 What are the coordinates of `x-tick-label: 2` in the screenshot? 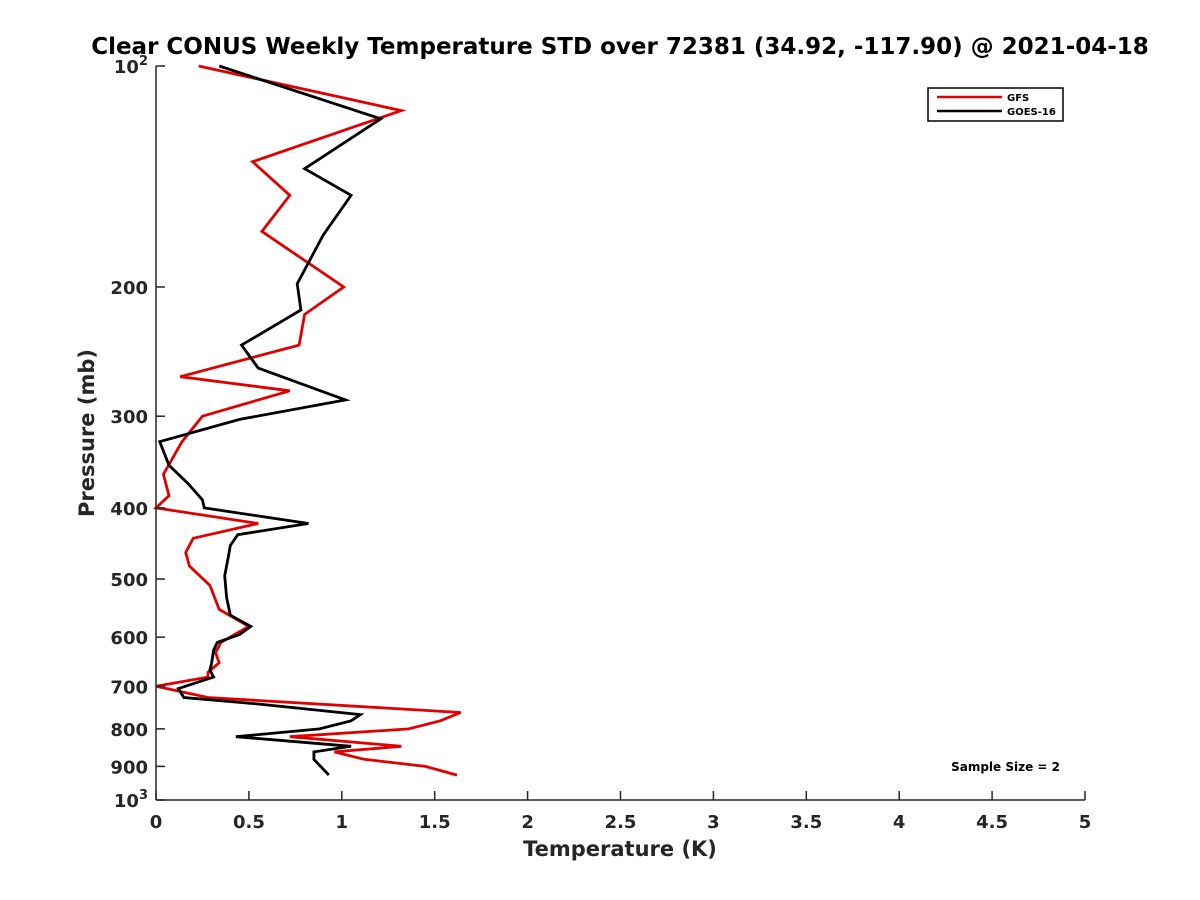 It's located at (527, 822).